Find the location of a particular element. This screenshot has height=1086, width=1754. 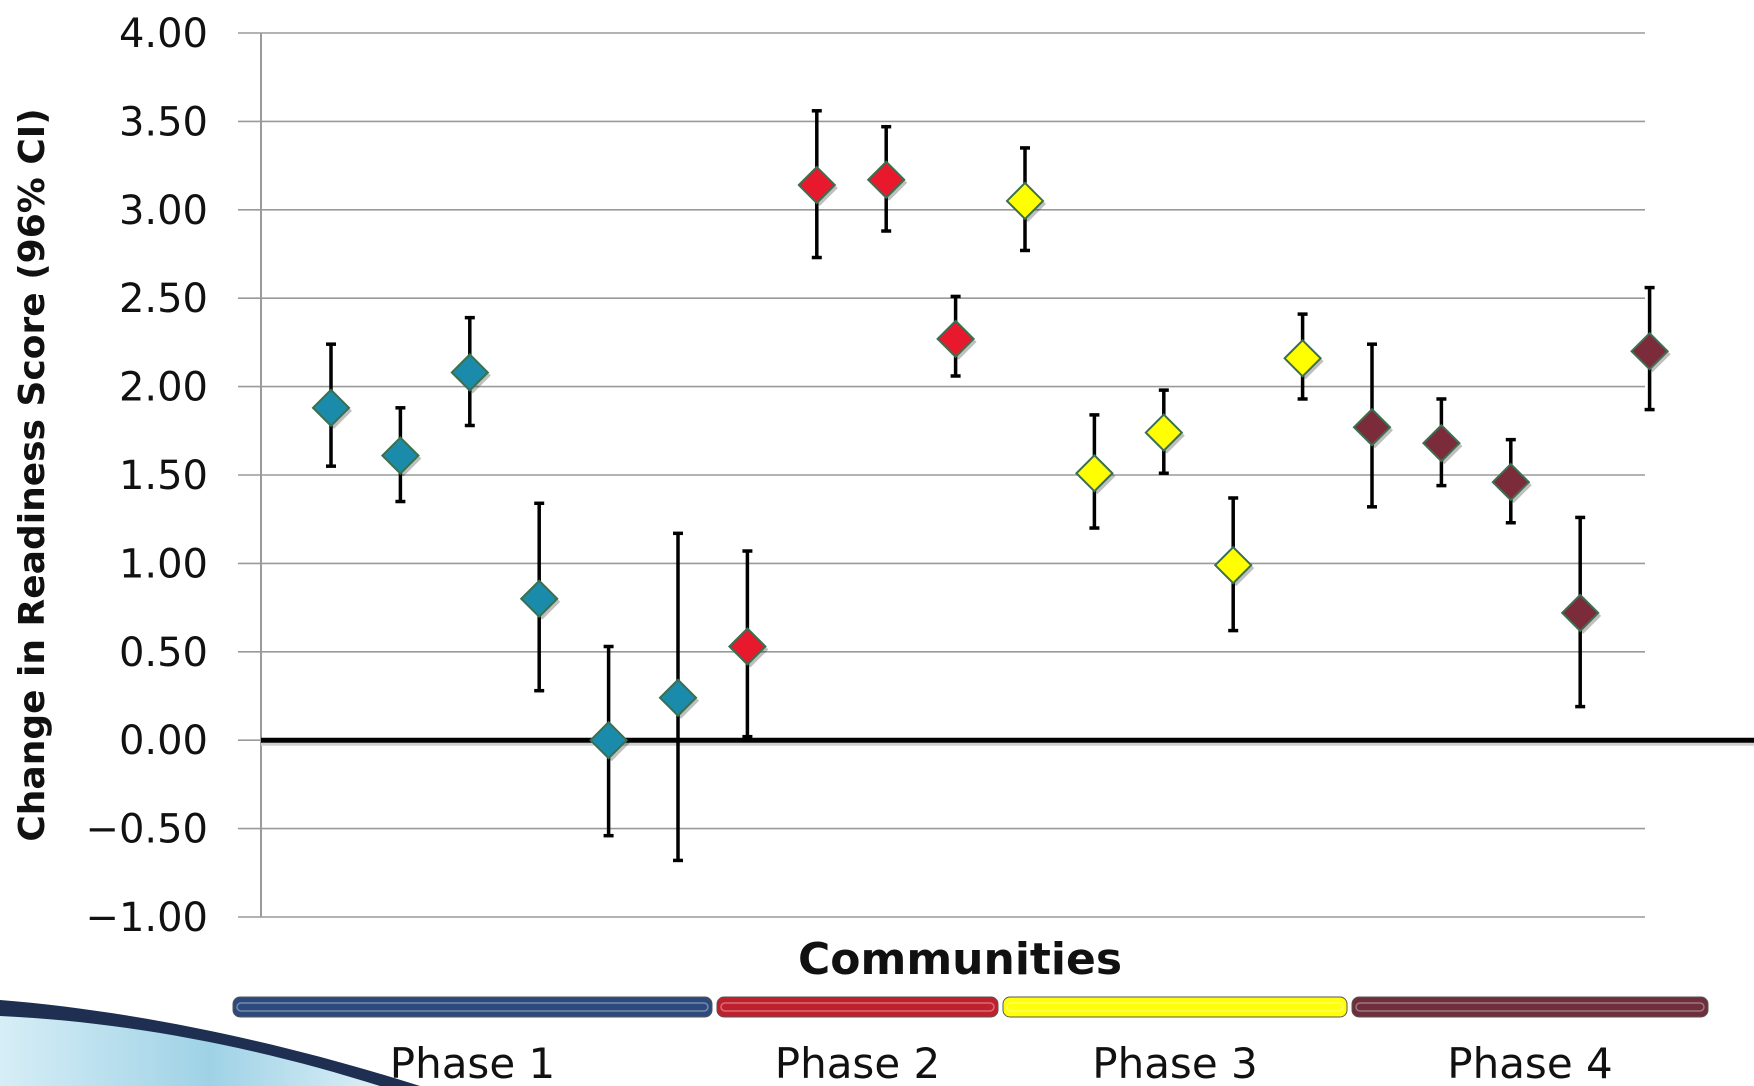

phase-2-label: Phase 2 is located at coordinates (857, 1062).